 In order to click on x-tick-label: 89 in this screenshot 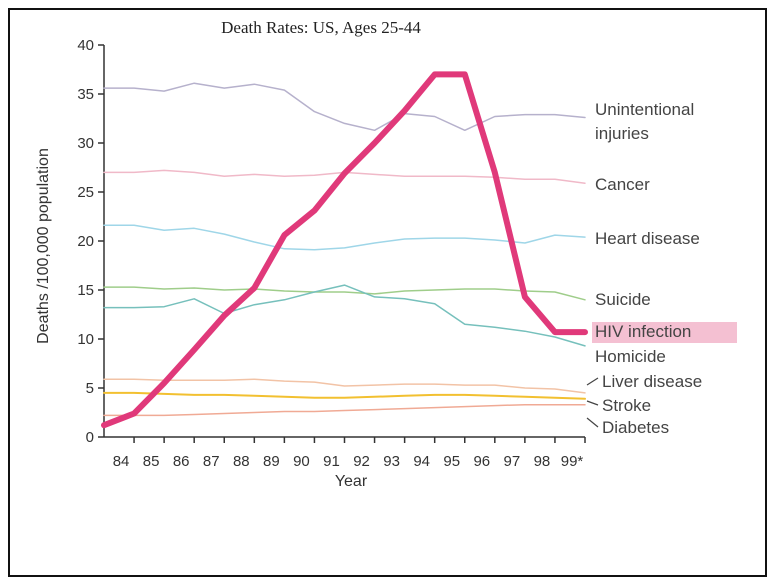, I will do `click(271, 461)`.